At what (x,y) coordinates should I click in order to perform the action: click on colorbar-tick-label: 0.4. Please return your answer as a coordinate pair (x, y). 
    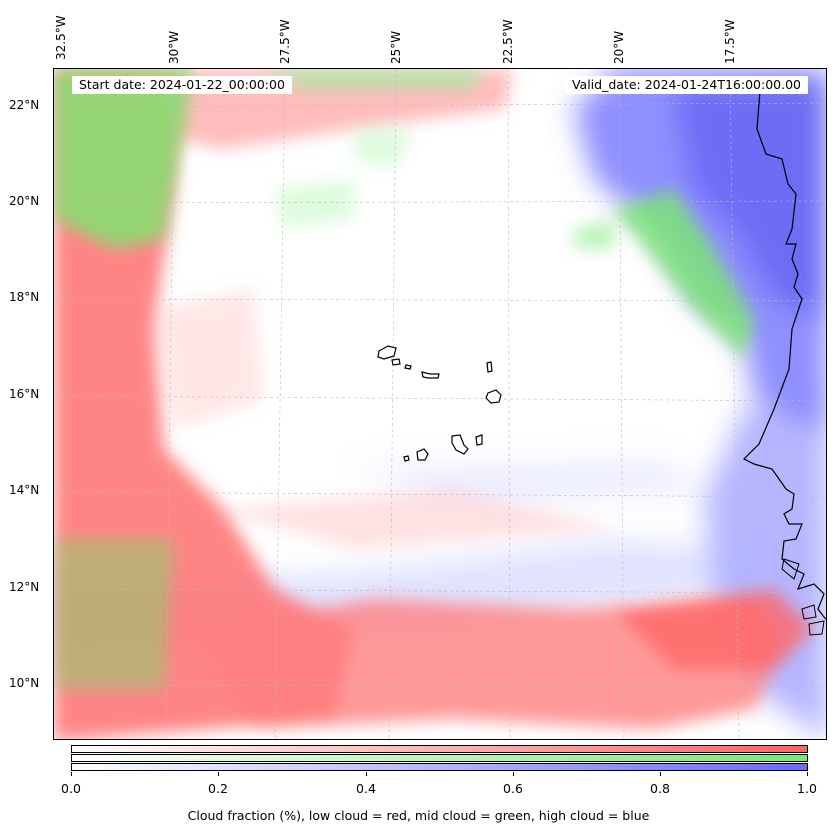
    Looking at the image, I should click on (366, 788).